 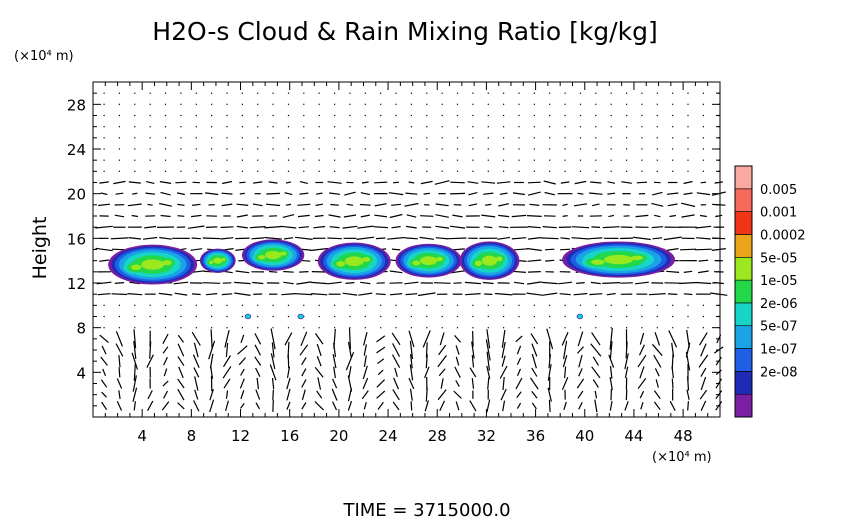 I want to click on x-tick-label: 28, so click(x=437, y=436).